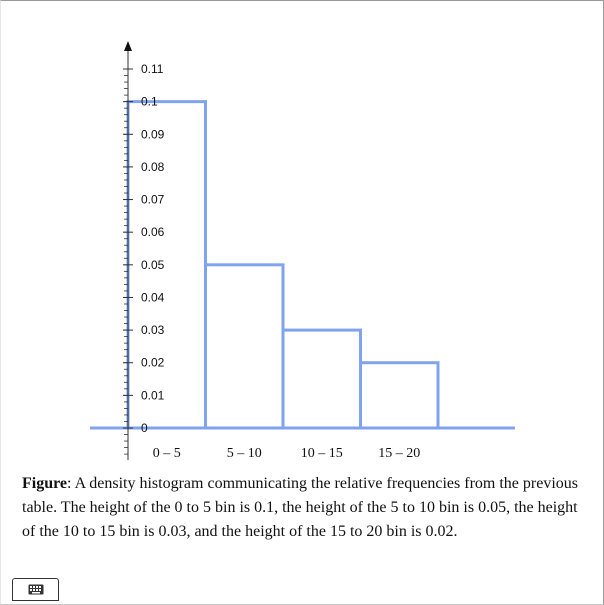 This screenshot has width=604, height=605. What do you see at coordinates (244, 453) in the screenshot?
I see `x-category-label: 5 – 10` at bounding box center [244, 453].